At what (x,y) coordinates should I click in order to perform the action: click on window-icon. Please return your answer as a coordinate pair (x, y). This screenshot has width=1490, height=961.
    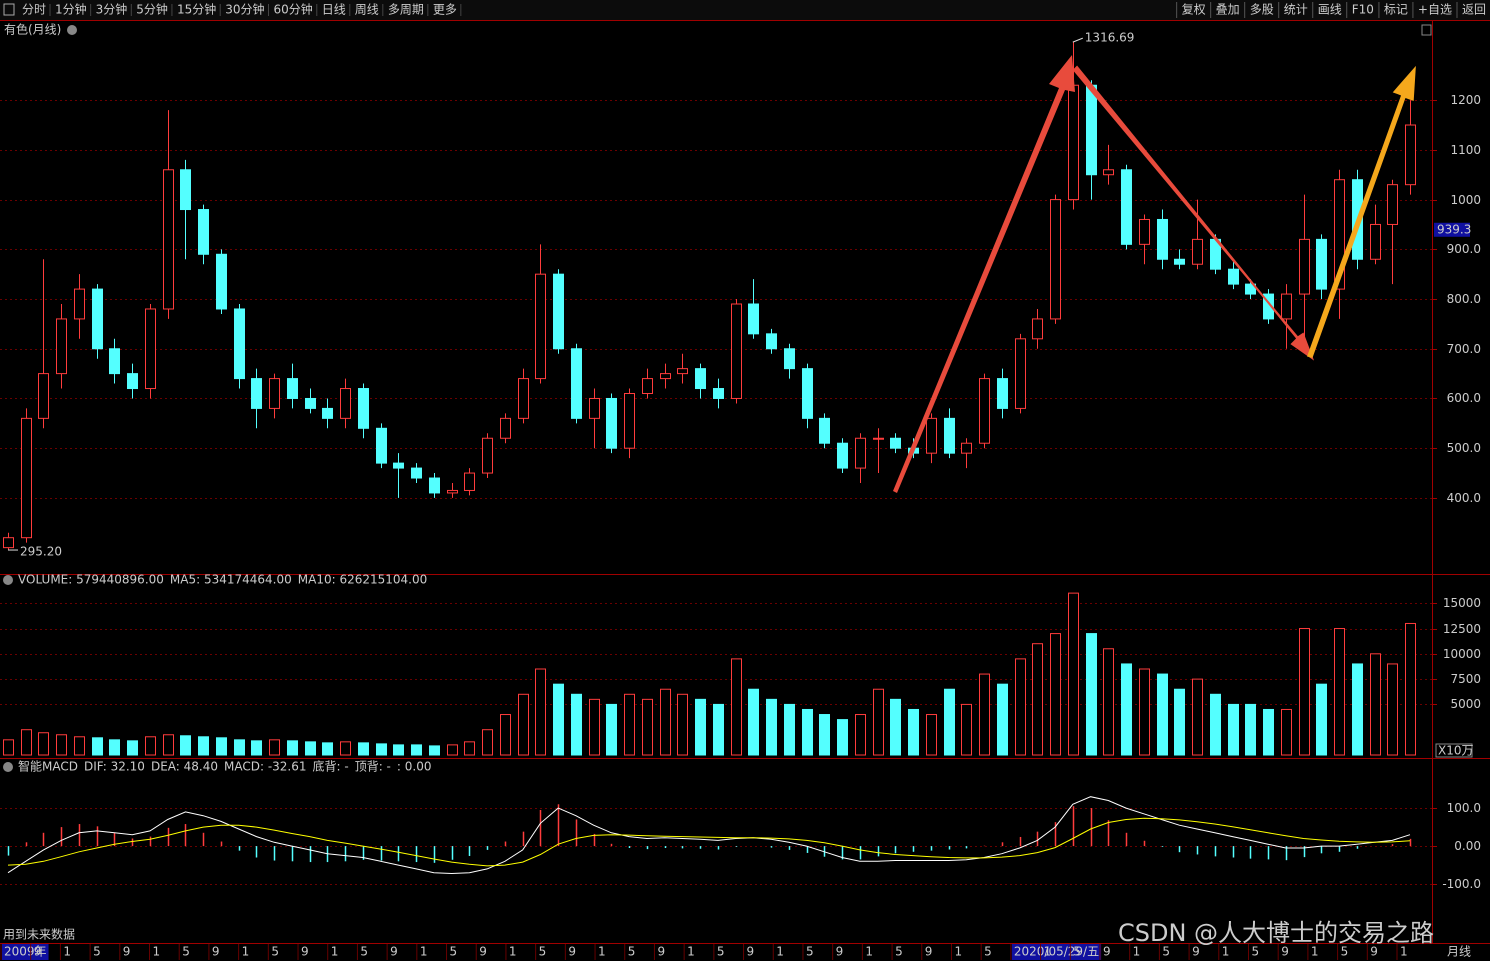
    Looking at the image, I should click on (1426, 30).